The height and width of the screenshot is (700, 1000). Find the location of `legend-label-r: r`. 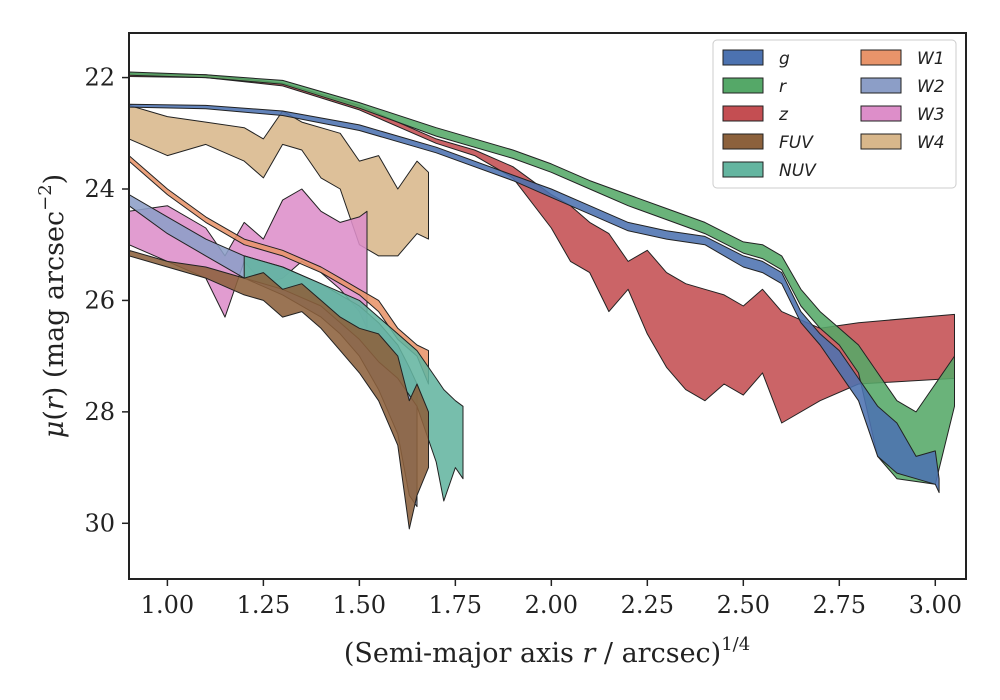

legend-label-r: r is located at coordinates (783, 87).